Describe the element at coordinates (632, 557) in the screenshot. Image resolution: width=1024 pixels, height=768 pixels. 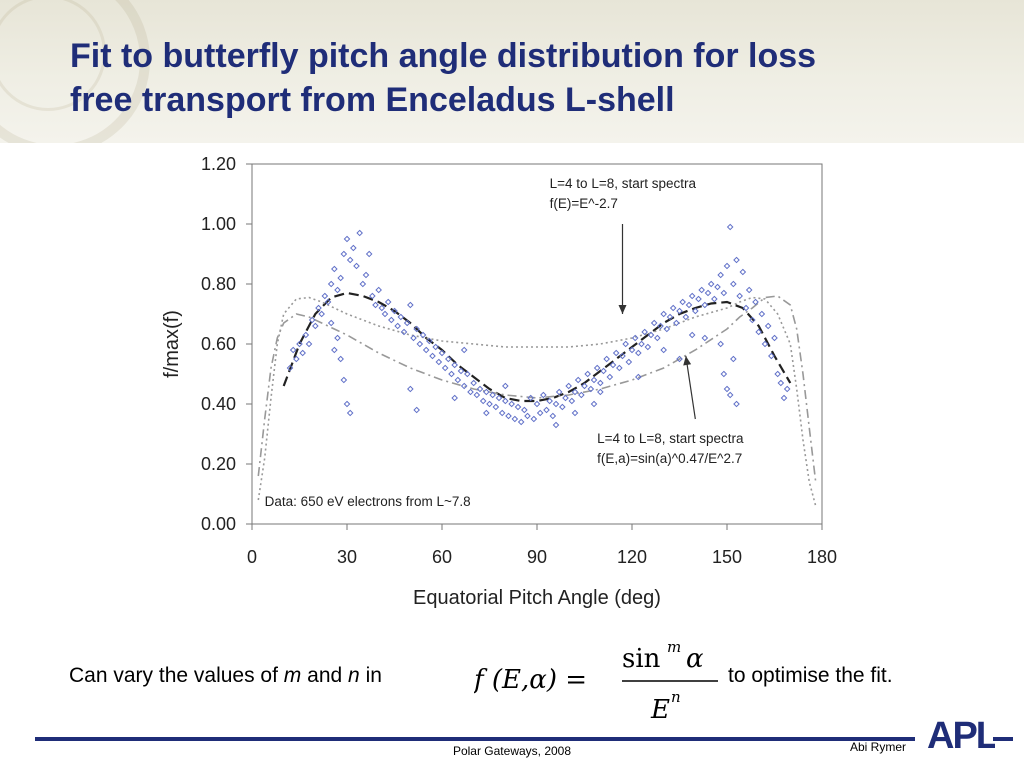
I see `x-tick-label: 120` at that location.